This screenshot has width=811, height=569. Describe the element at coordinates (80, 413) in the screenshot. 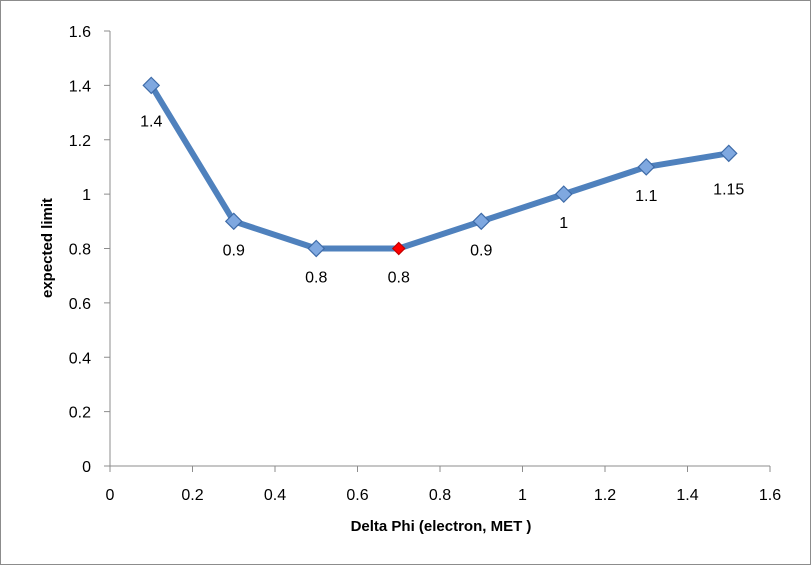

I see `y-tick-label: 0.2` at that location.